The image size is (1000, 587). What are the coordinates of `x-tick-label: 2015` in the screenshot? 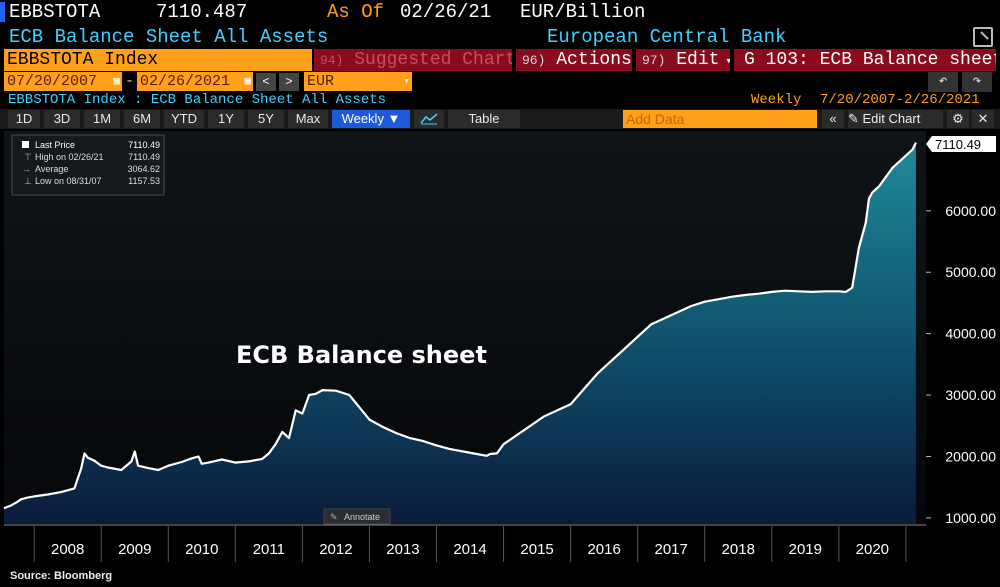 It's located at (536, 549).